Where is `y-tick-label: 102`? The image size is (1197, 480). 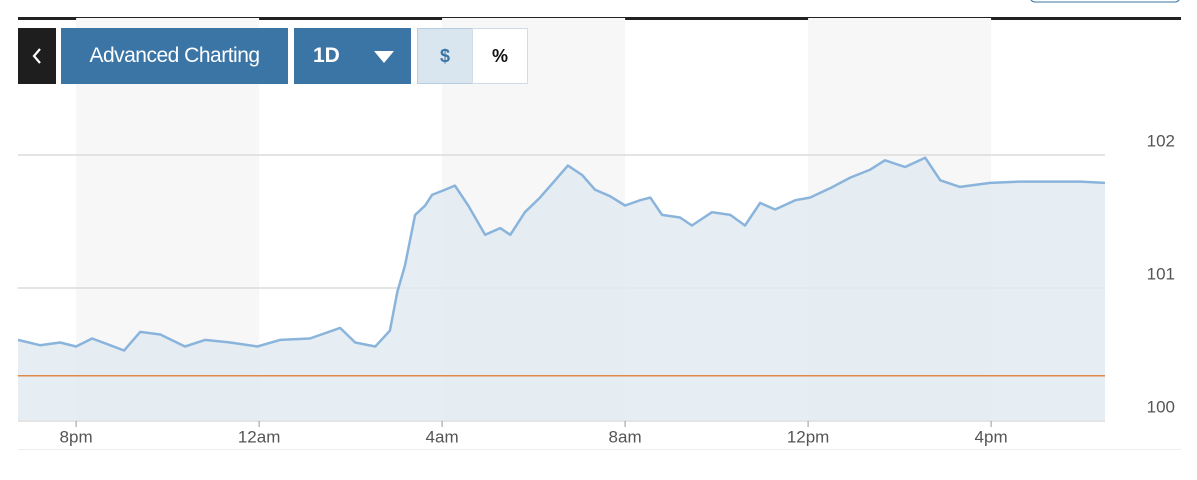
y-tick-label: 102 is located at coordinates (1161, 140).